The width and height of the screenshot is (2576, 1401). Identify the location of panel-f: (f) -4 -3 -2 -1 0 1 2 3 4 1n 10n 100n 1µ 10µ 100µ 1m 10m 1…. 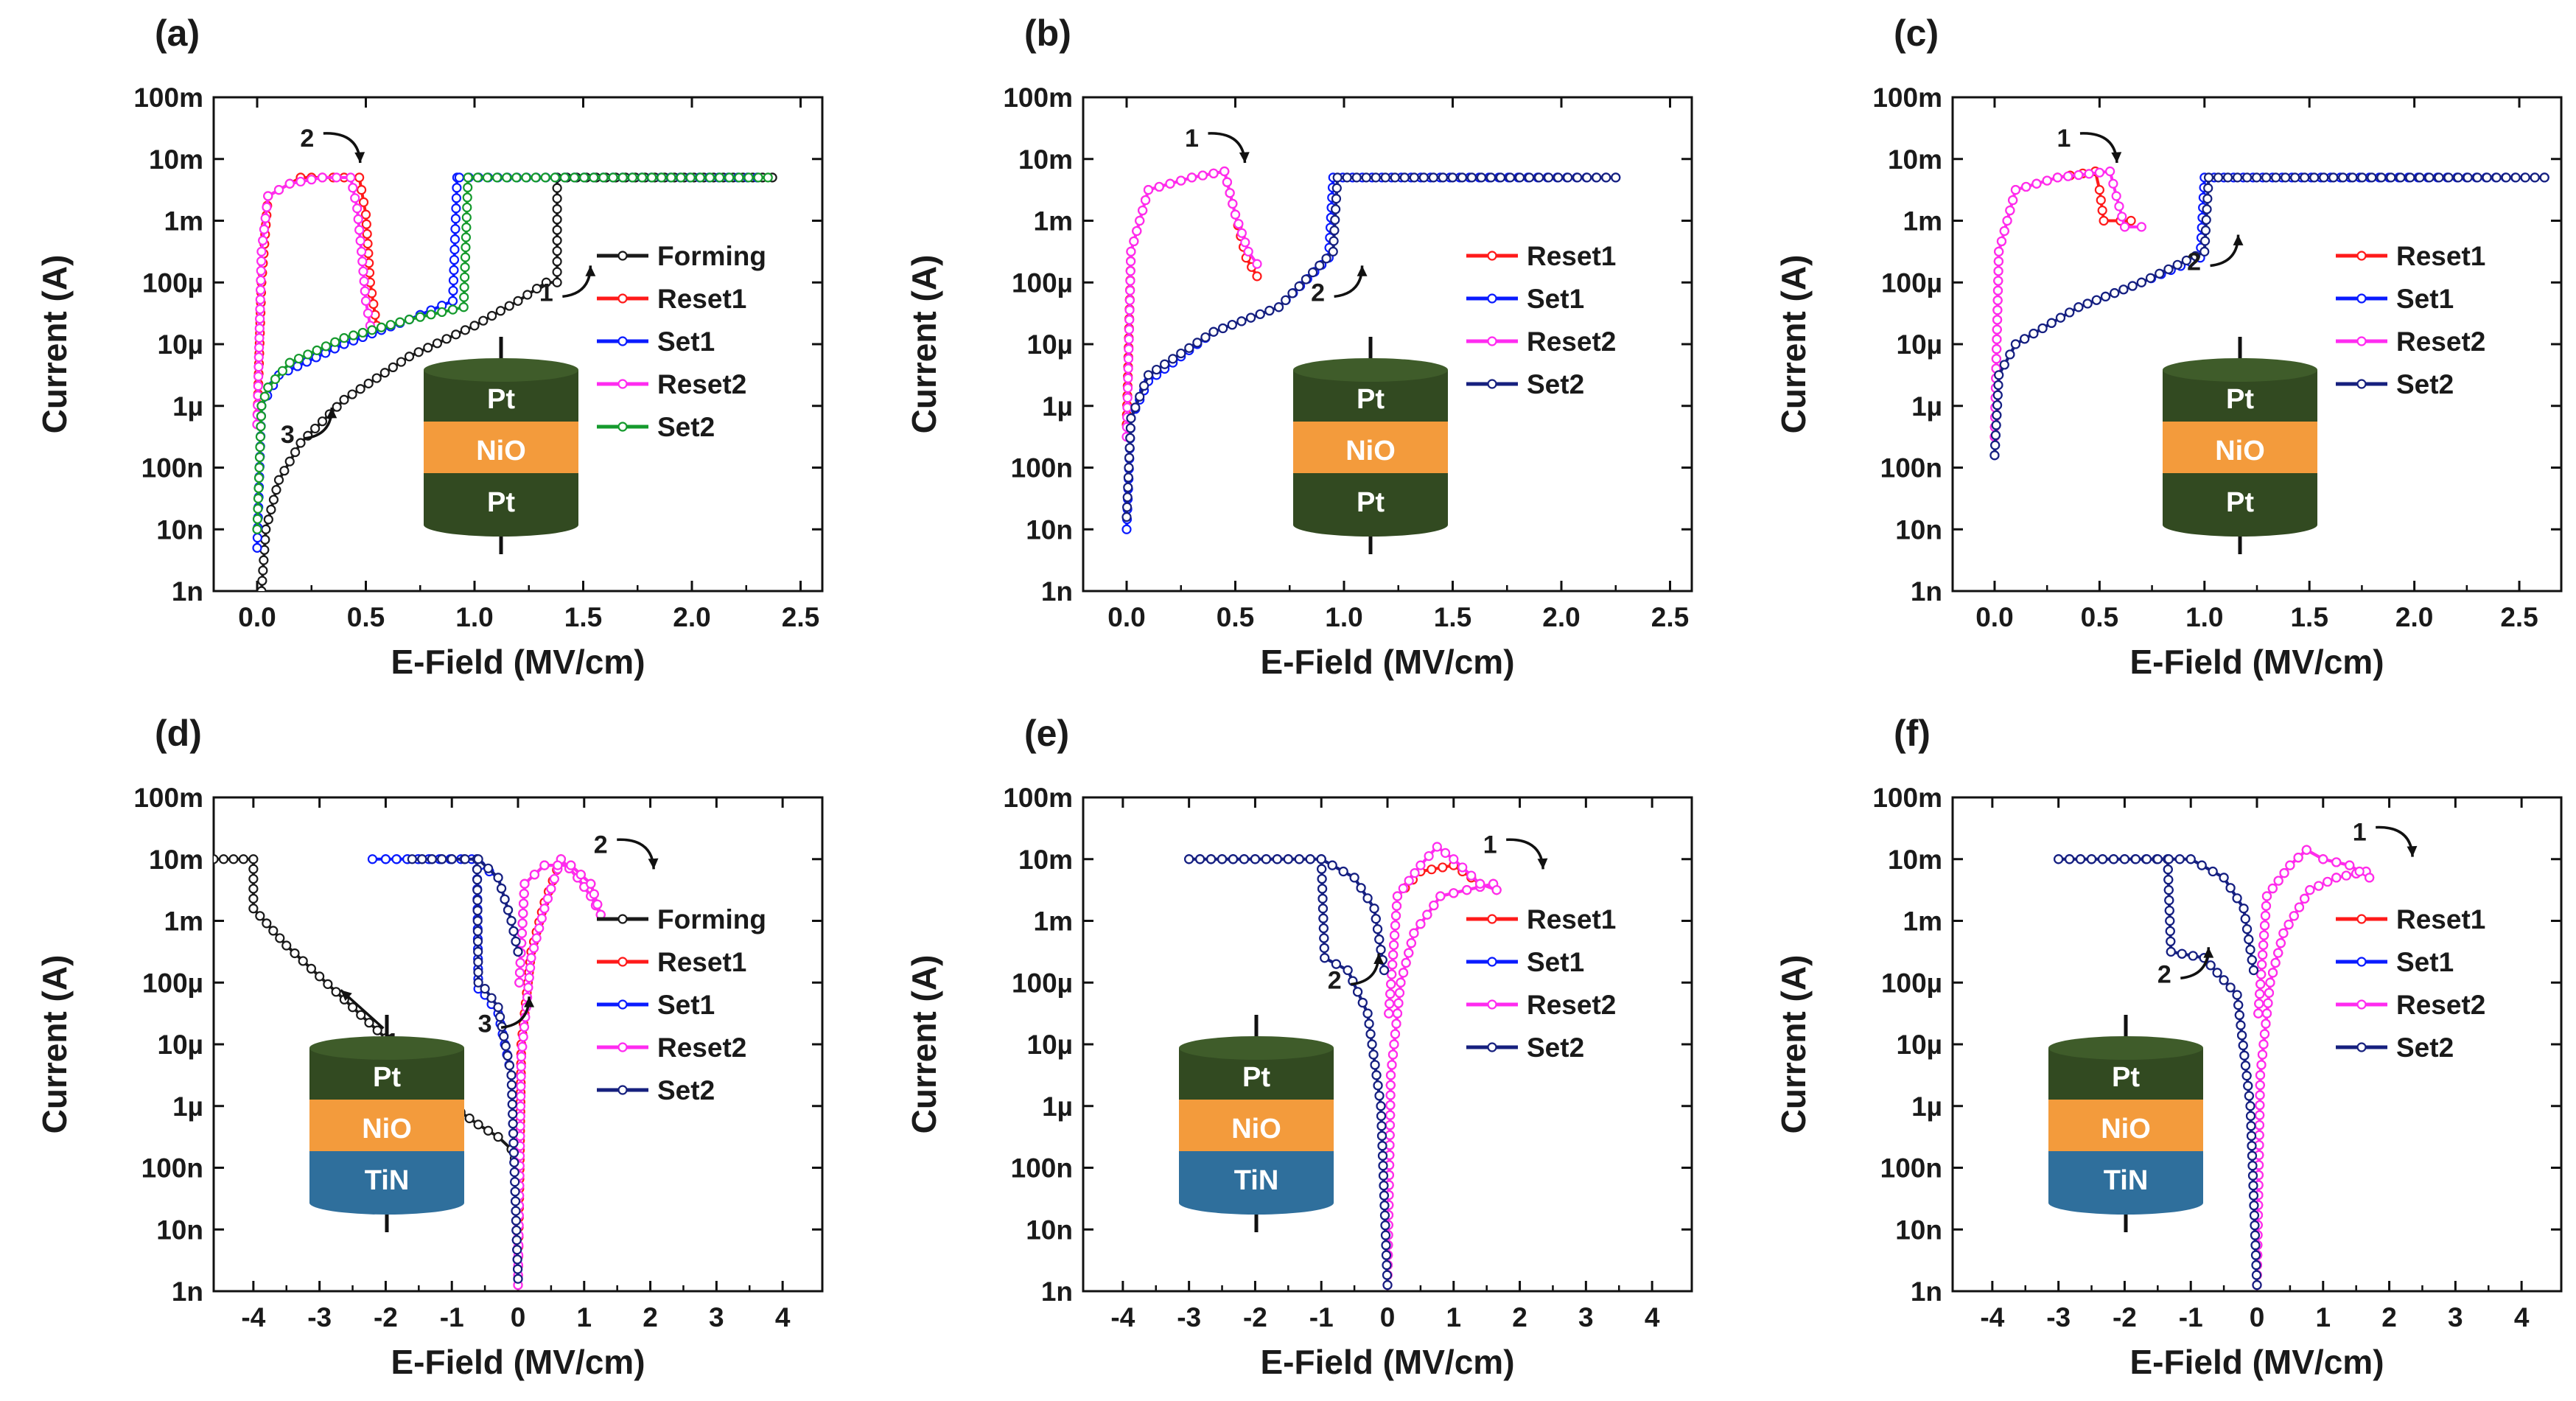
(2168, 1047).